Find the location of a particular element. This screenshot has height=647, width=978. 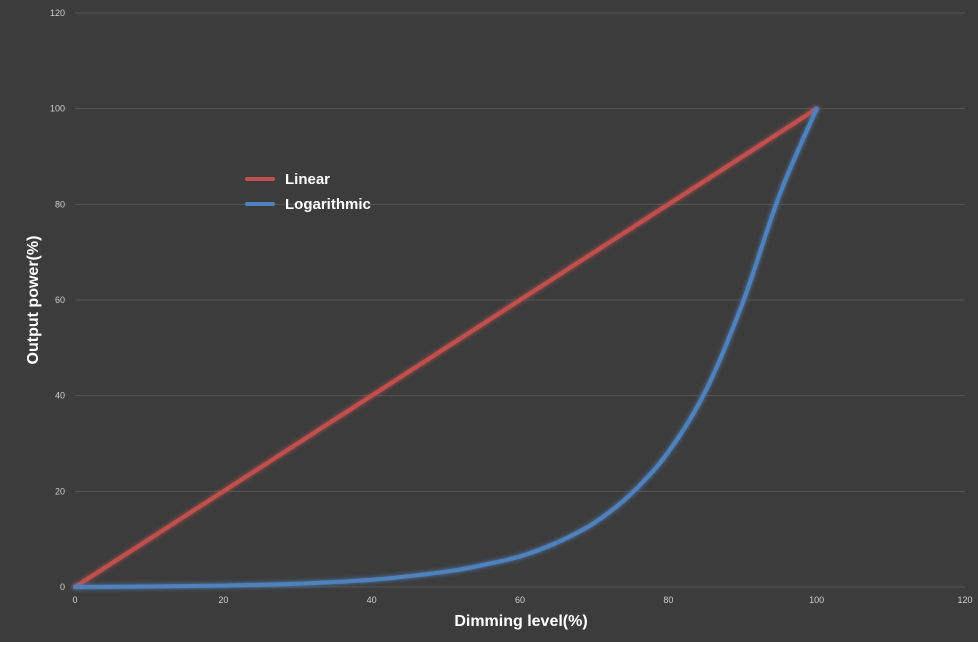

y-axis-ticks: 0 20 40 60 80 100 120 is located at coordinates (57, 300).